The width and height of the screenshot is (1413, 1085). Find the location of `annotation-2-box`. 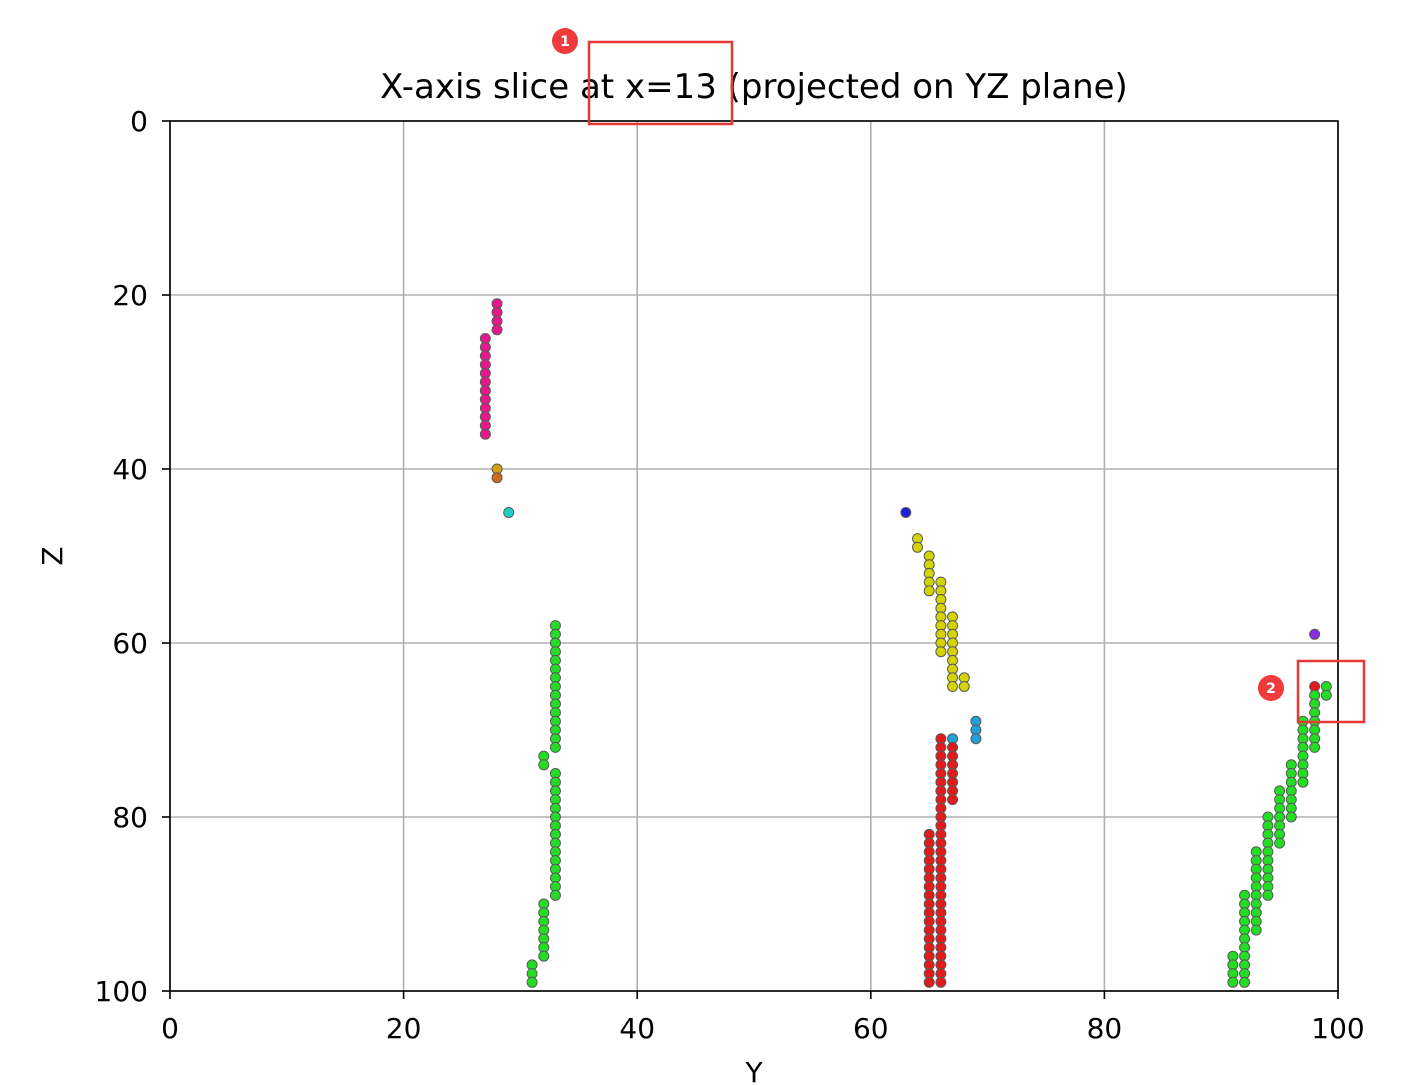

annotation-2-box is located at coordinates (1331, 691).